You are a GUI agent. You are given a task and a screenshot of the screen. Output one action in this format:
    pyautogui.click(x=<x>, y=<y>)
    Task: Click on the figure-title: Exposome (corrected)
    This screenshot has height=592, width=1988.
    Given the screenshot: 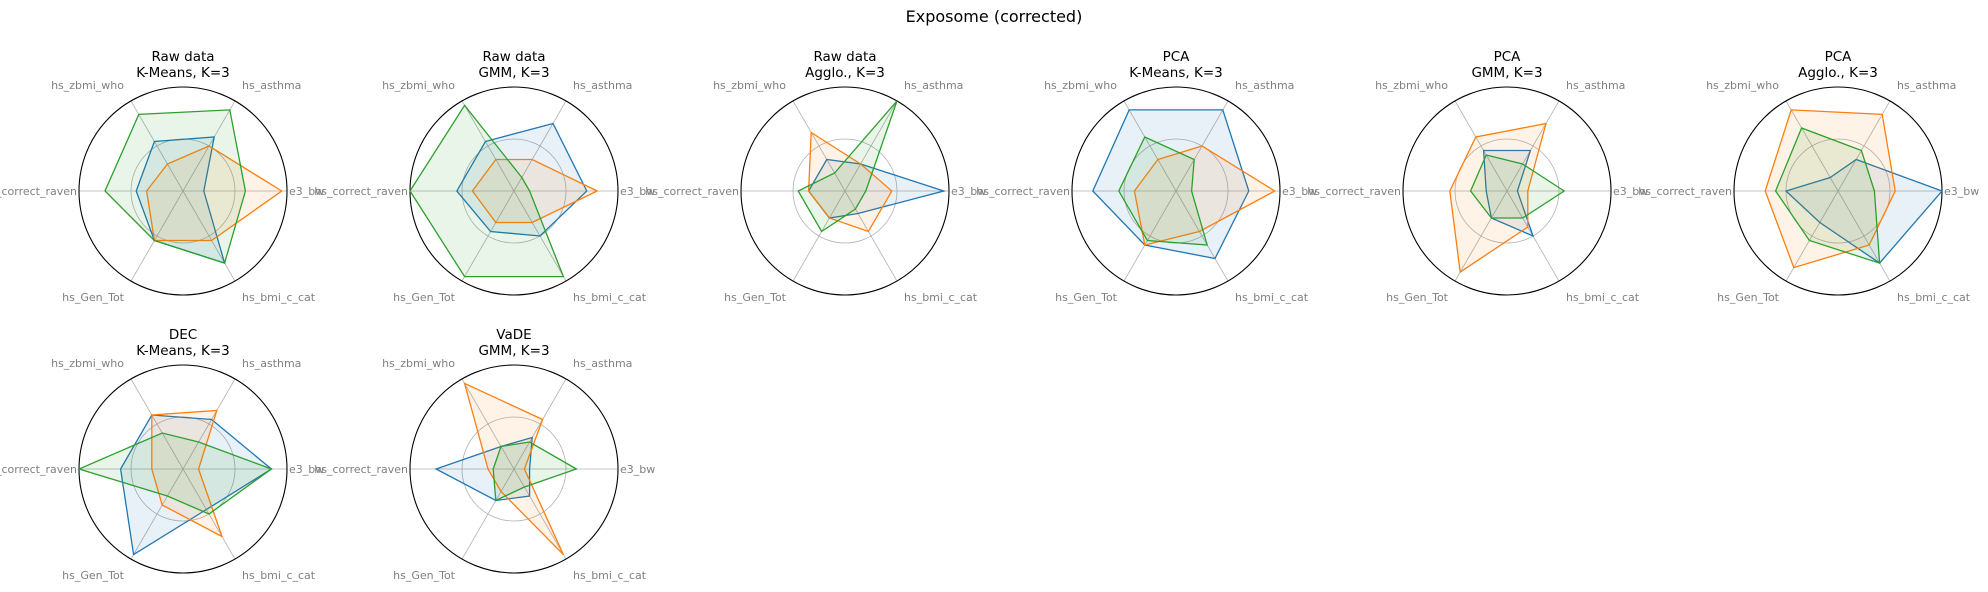 What is the action you would take?
    pyautogui.click(x=994, y=16)
    